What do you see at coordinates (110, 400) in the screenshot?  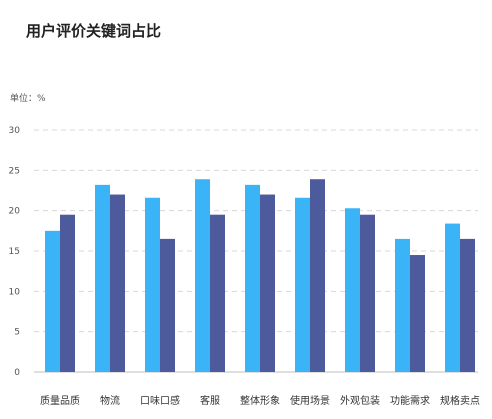 I see `x-tick-label: 物流` at bounding box center [110, 400].